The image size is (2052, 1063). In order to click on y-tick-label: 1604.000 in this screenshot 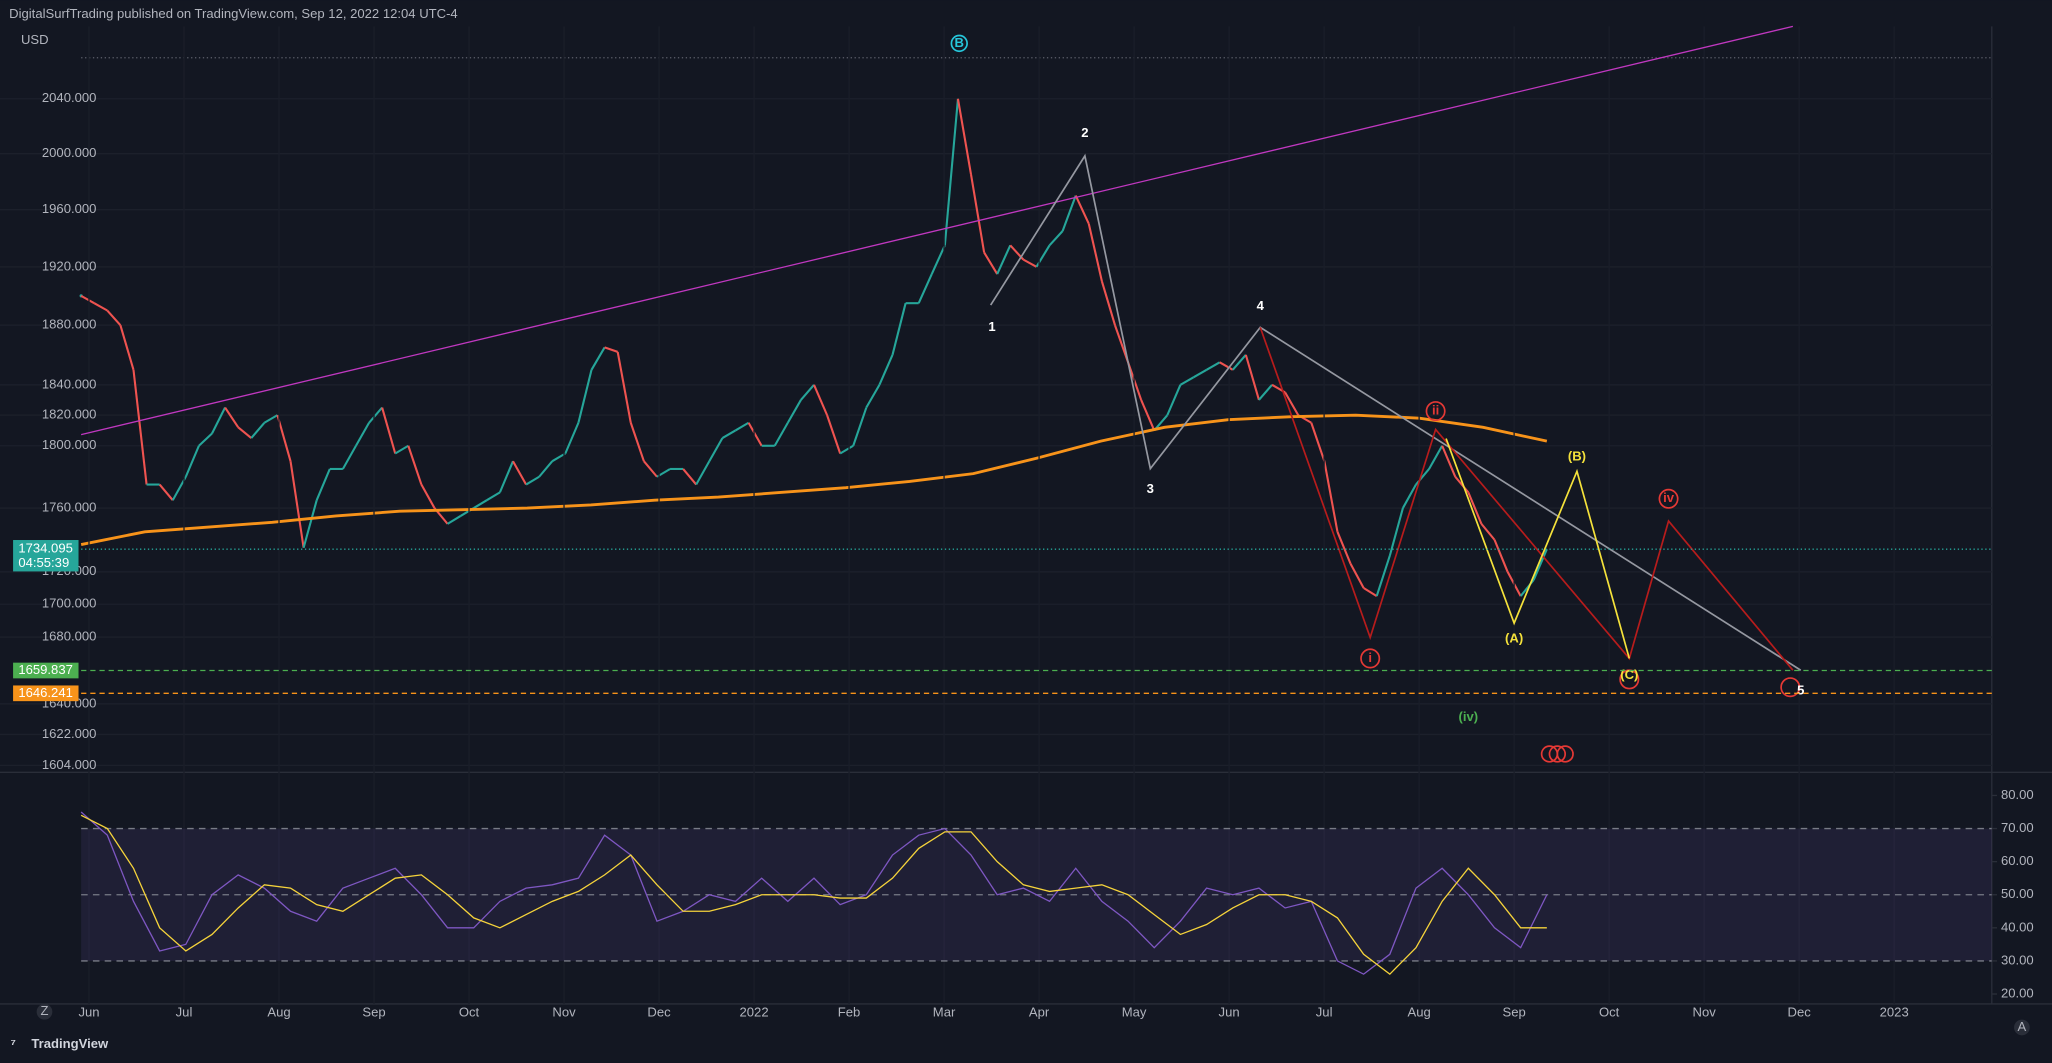, I will do `click(69, 764)`.